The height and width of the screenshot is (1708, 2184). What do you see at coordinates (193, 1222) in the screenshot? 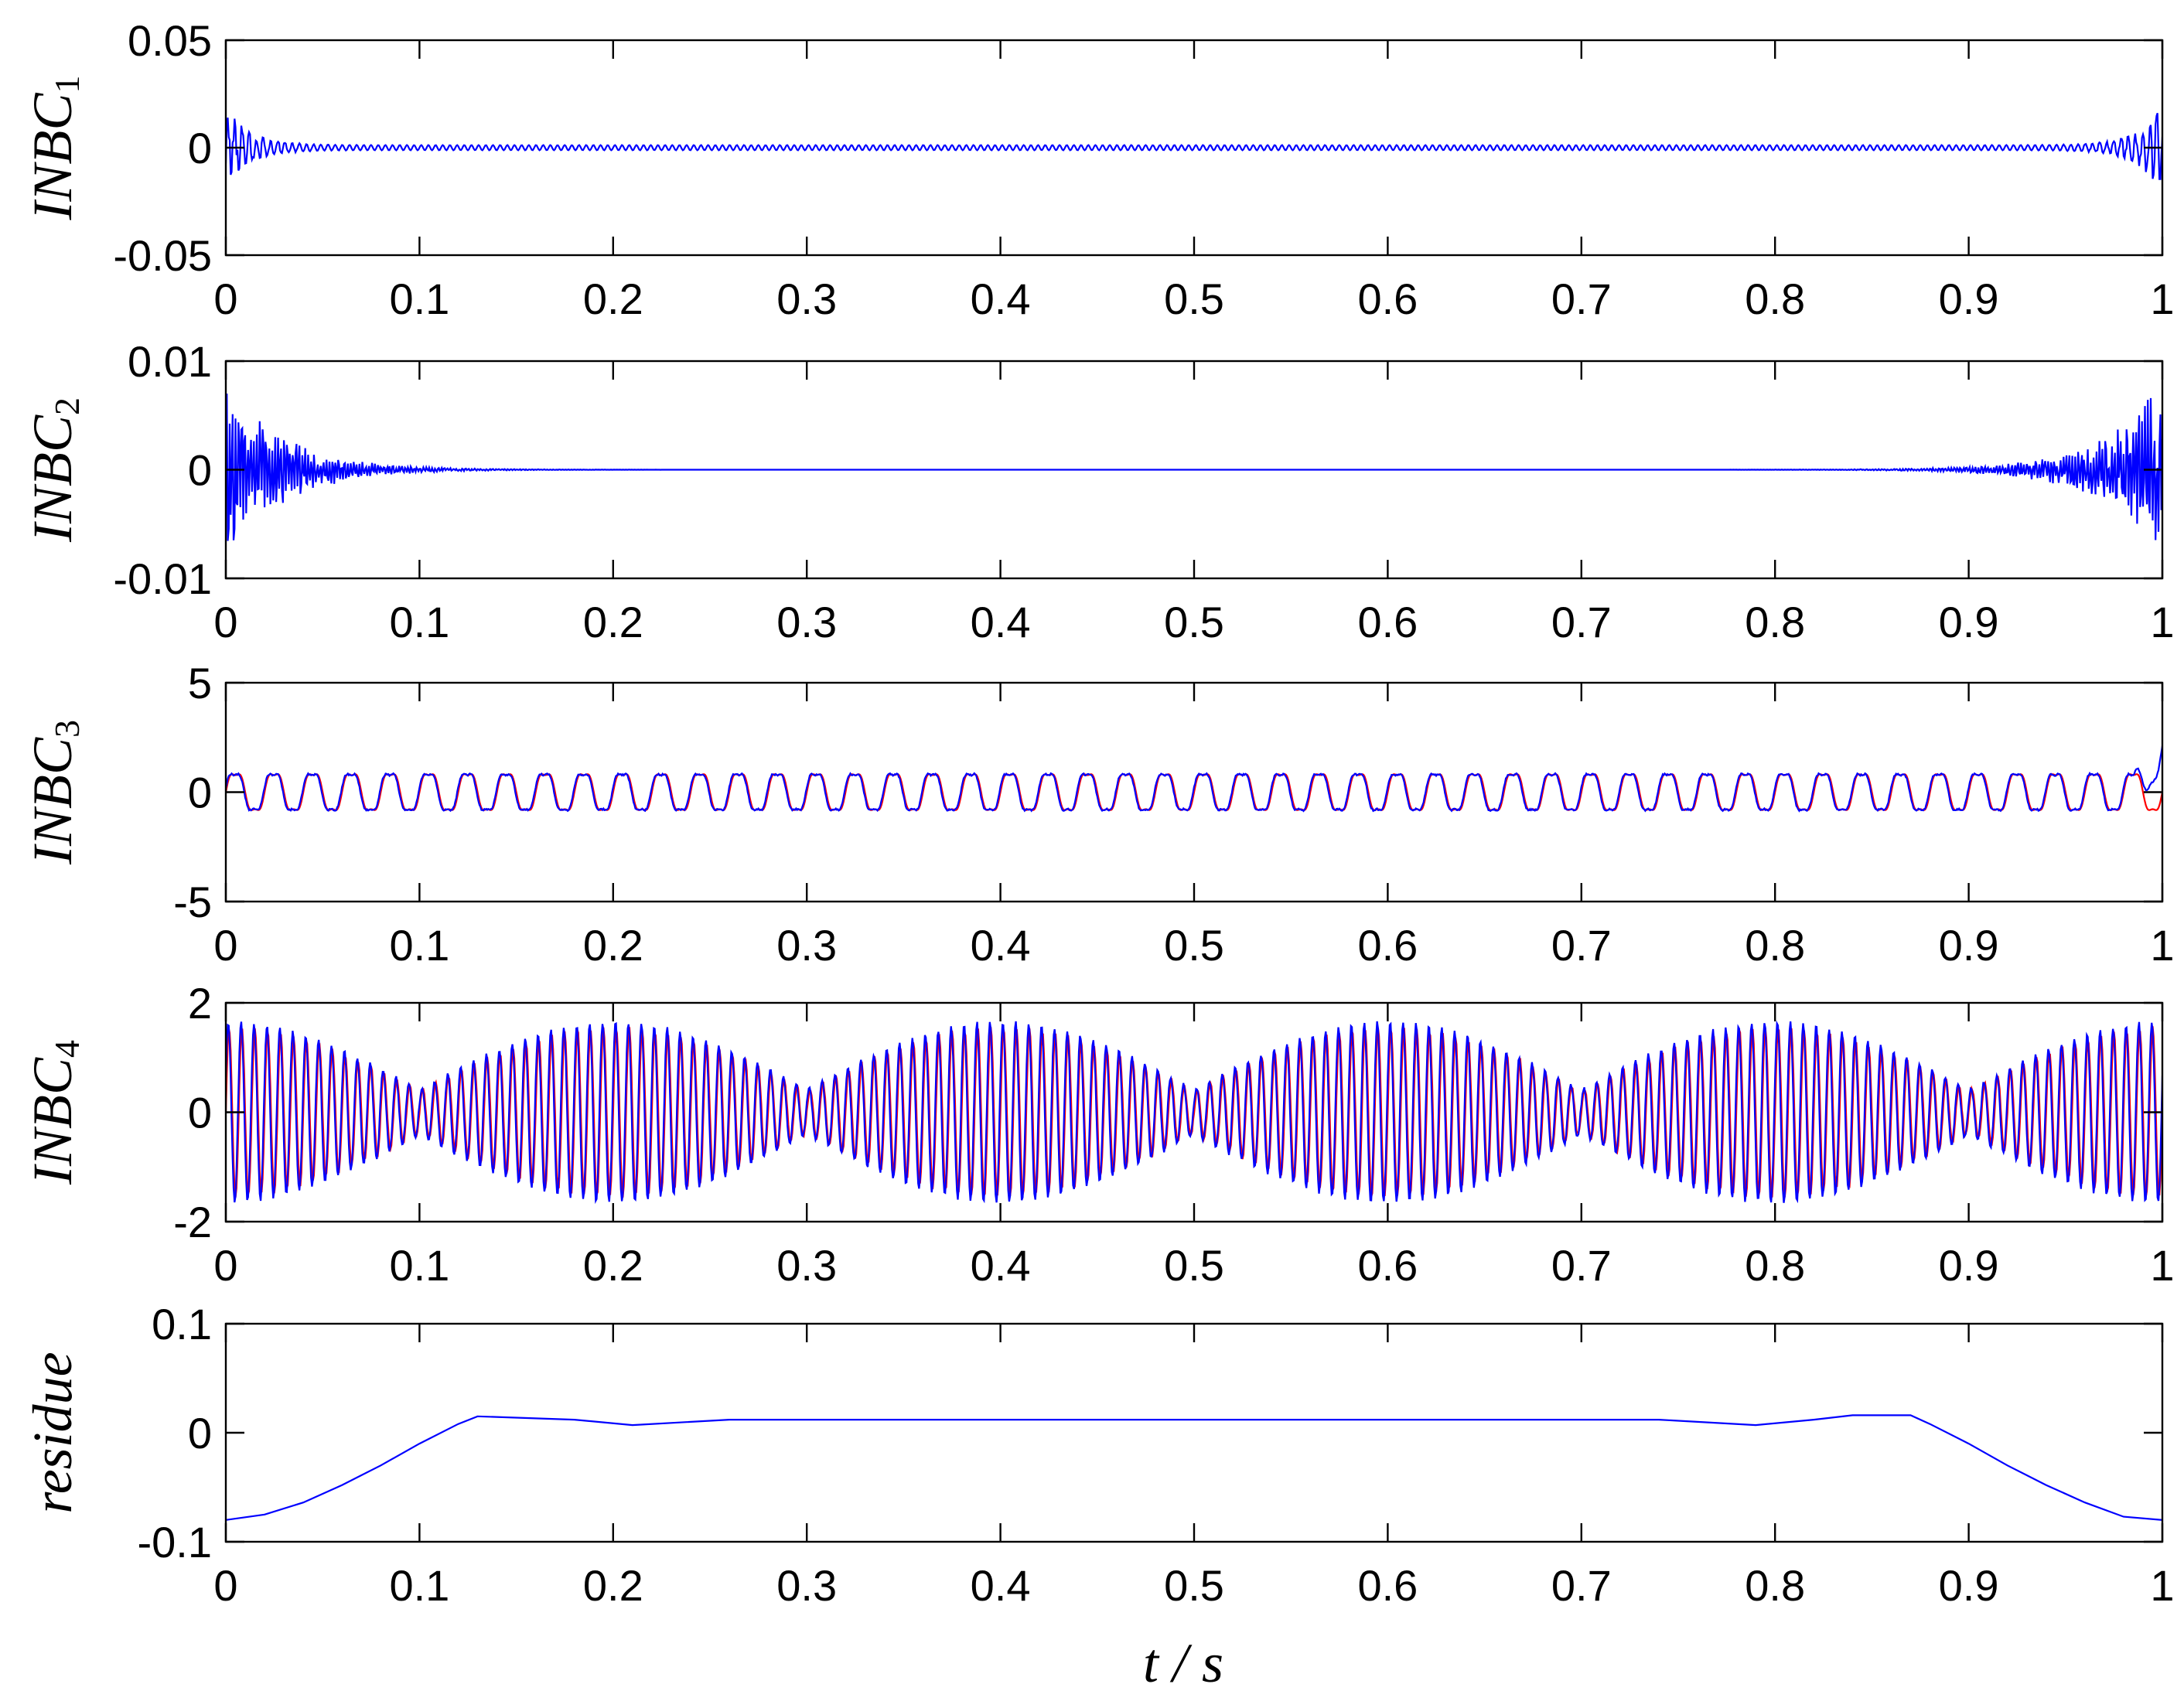
I see `y-tick-label: -2` at bounding box center [193, 1222].